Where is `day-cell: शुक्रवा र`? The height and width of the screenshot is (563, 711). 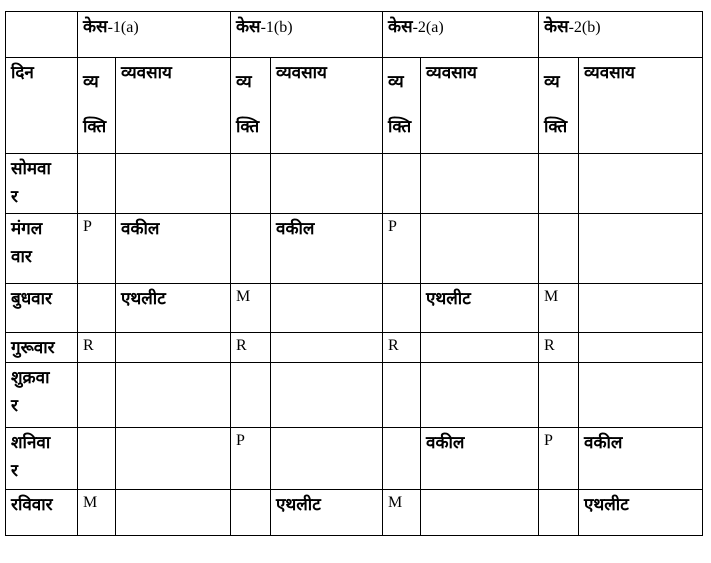 day-cell: शुक्रवा र is located at coordinates (41, 395).